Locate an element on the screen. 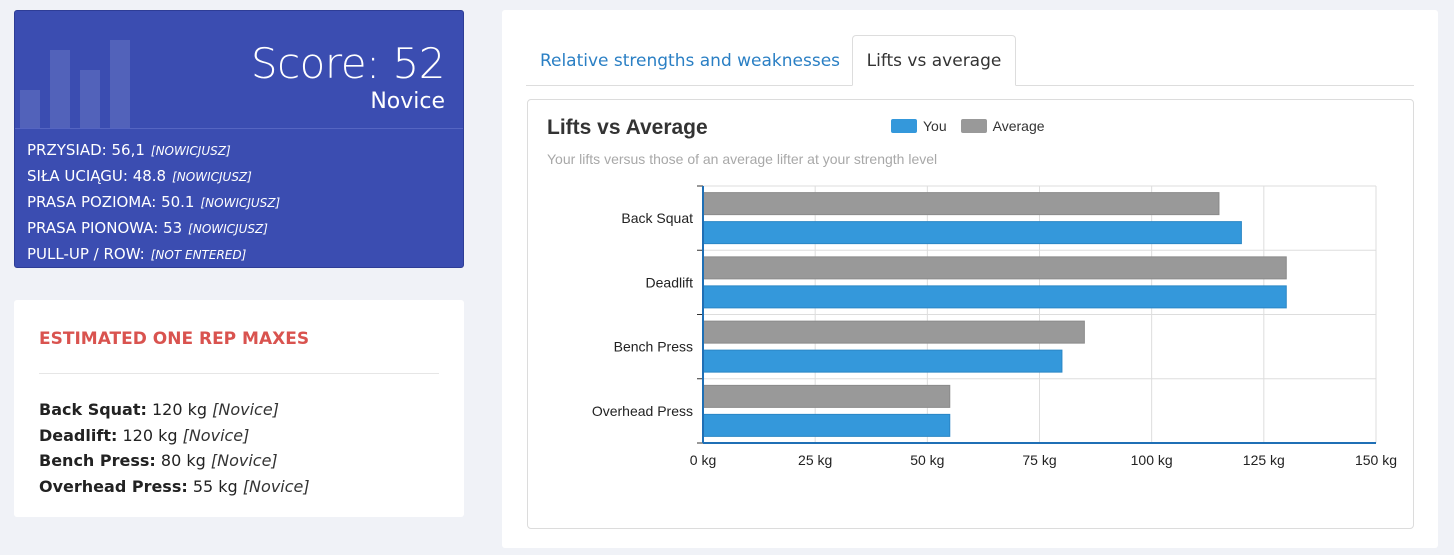 The image size is (1454, 555). x-tick-label: 50 kg is located at coordinates (927, 460).